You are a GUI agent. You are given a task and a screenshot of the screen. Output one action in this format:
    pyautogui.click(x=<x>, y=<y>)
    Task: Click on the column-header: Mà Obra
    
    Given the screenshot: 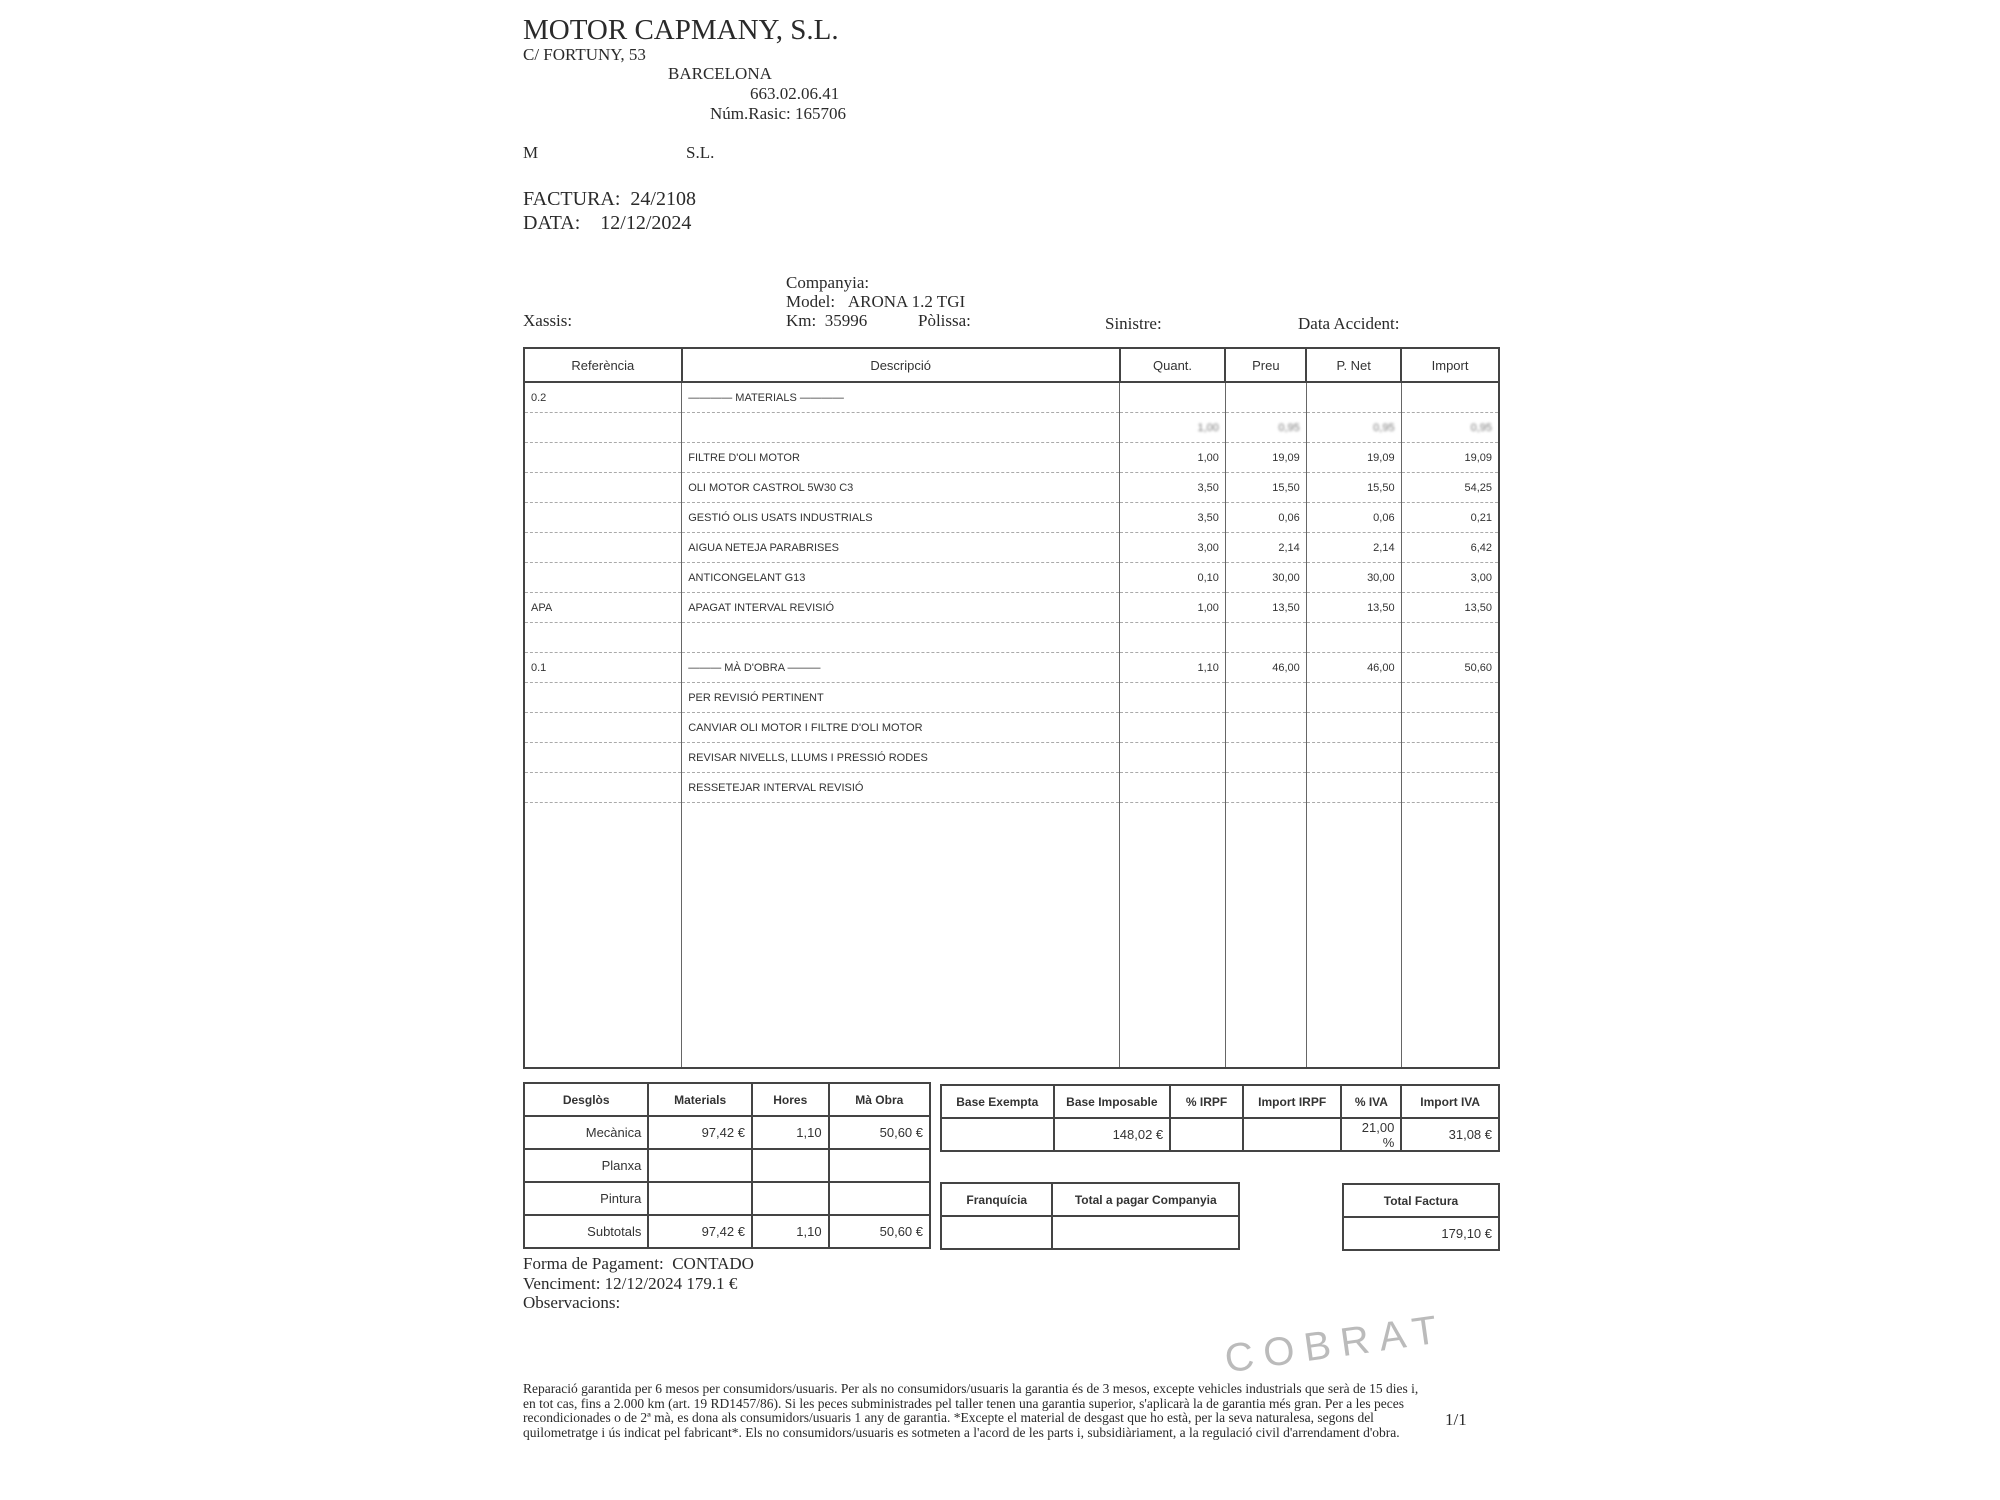 What is the action you would take?
    pyautogui.click(x=879, y=1099)
    